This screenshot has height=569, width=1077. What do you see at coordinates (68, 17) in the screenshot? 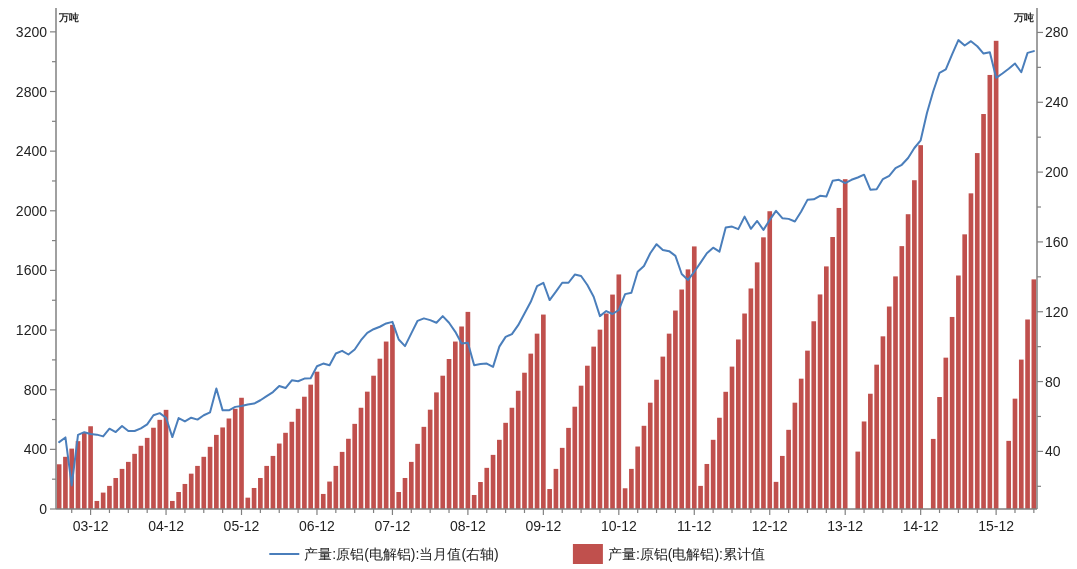
I see `y-axis-title: 万吨` at bounding box center [68, 17].